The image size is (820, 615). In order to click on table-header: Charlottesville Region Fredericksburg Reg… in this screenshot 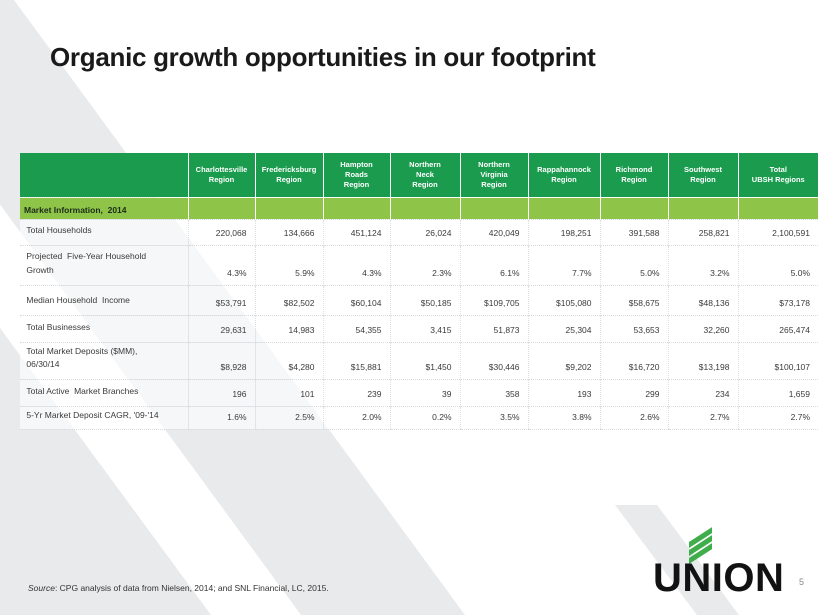, I will do `click(419, 175)`.